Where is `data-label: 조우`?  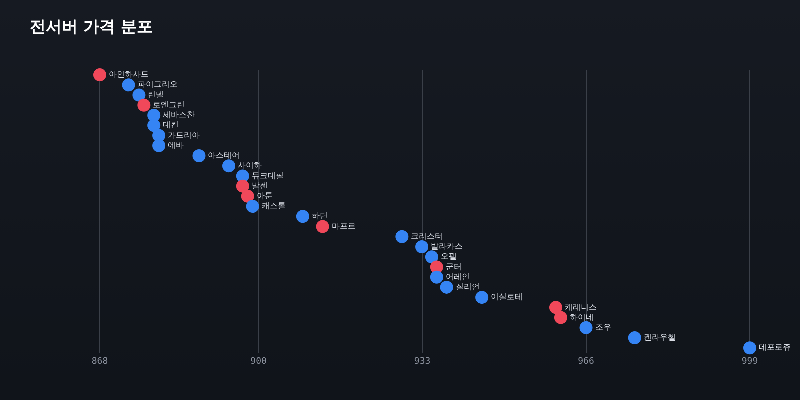 data-label: 조우 is located at coordinates (603, 327).